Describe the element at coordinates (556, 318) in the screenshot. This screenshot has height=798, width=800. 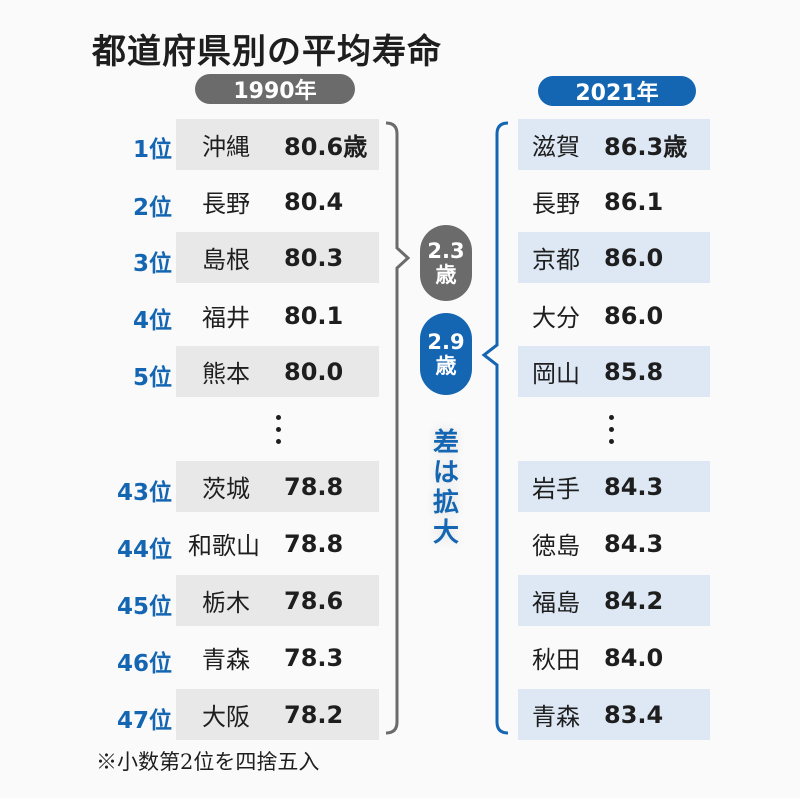
I see `prefecture-name: 大分` at that location.